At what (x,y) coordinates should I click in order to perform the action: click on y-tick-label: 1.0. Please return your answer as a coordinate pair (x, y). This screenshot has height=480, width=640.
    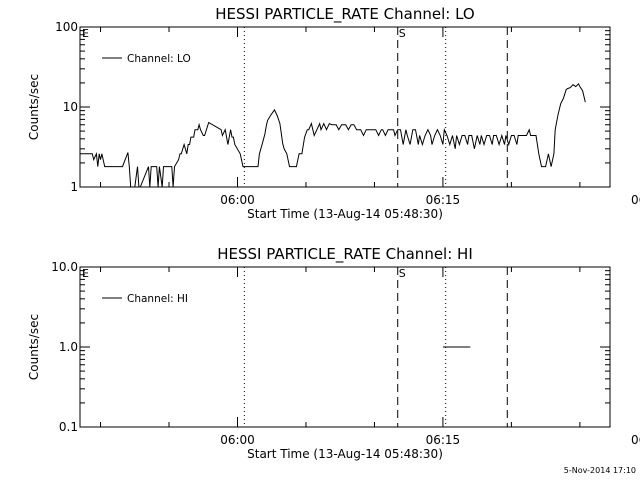
    Looking at the image, I should click on (68, 347).